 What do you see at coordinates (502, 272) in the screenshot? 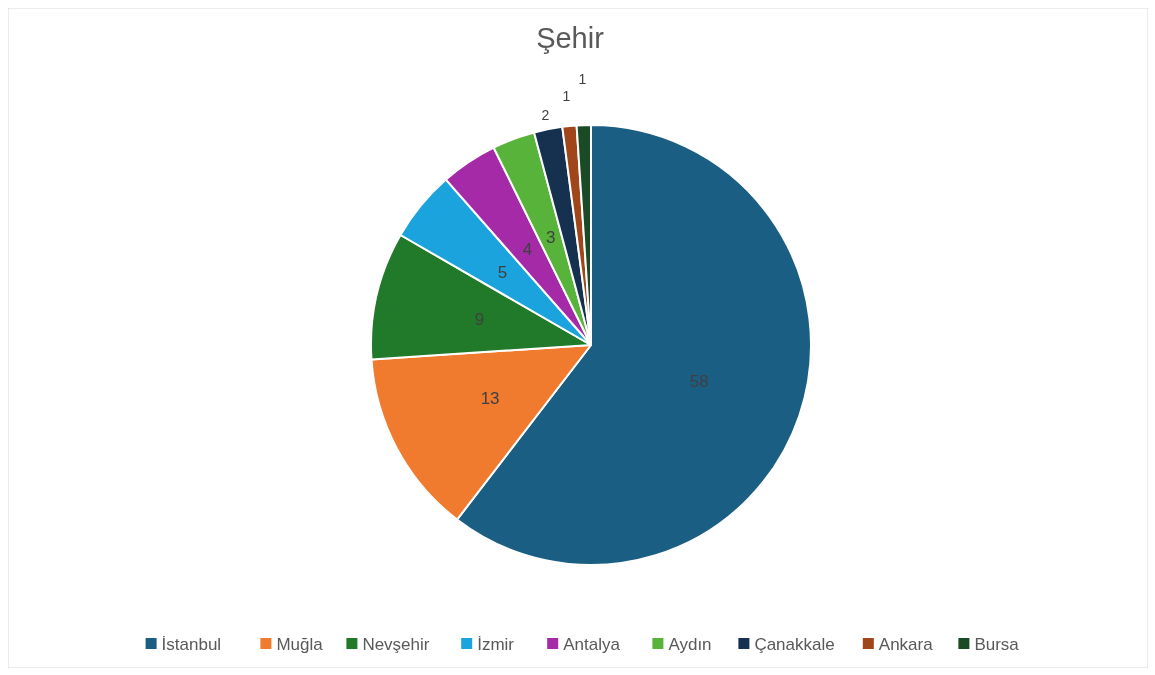
I see `data-label: 5` at bounding box center [502, 272].